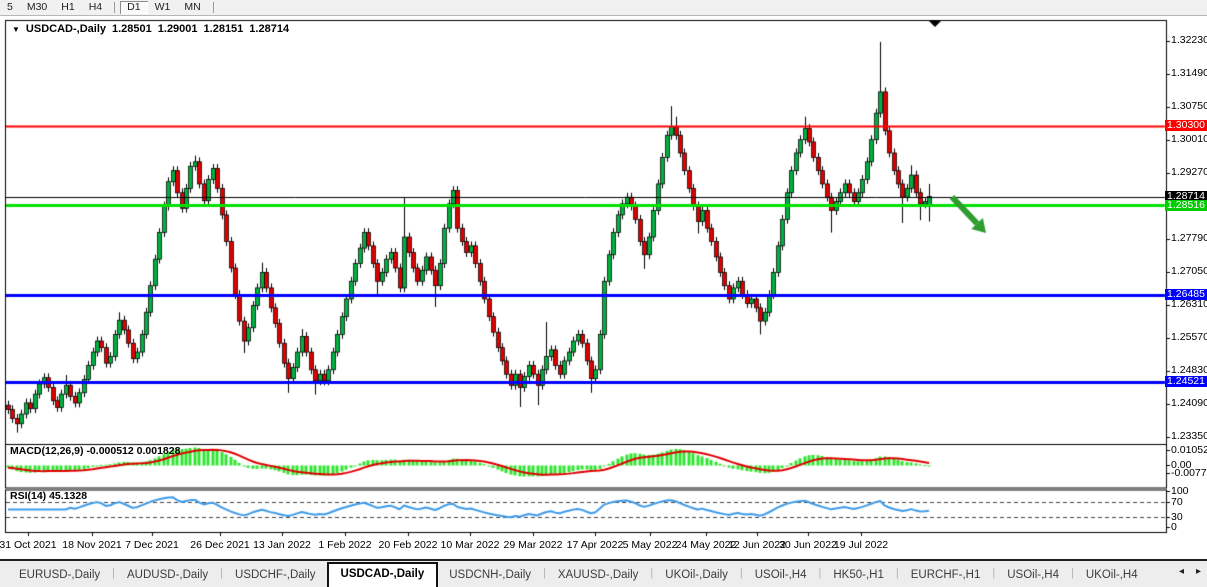 The image size is (1207, 587). I want to click on time-axis-label: 12 Jun 2022, so click(757, 545).